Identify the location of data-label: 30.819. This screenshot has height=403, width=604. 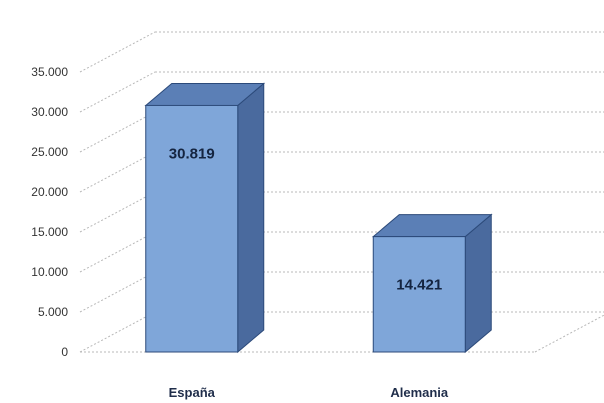
(192, 153).